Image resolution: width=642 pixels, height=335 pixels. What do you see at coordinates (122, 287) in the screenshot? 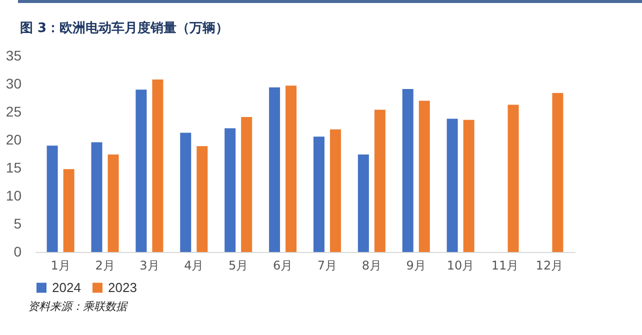
I see `legend-label: 2023` at bounding box center [122, 287].